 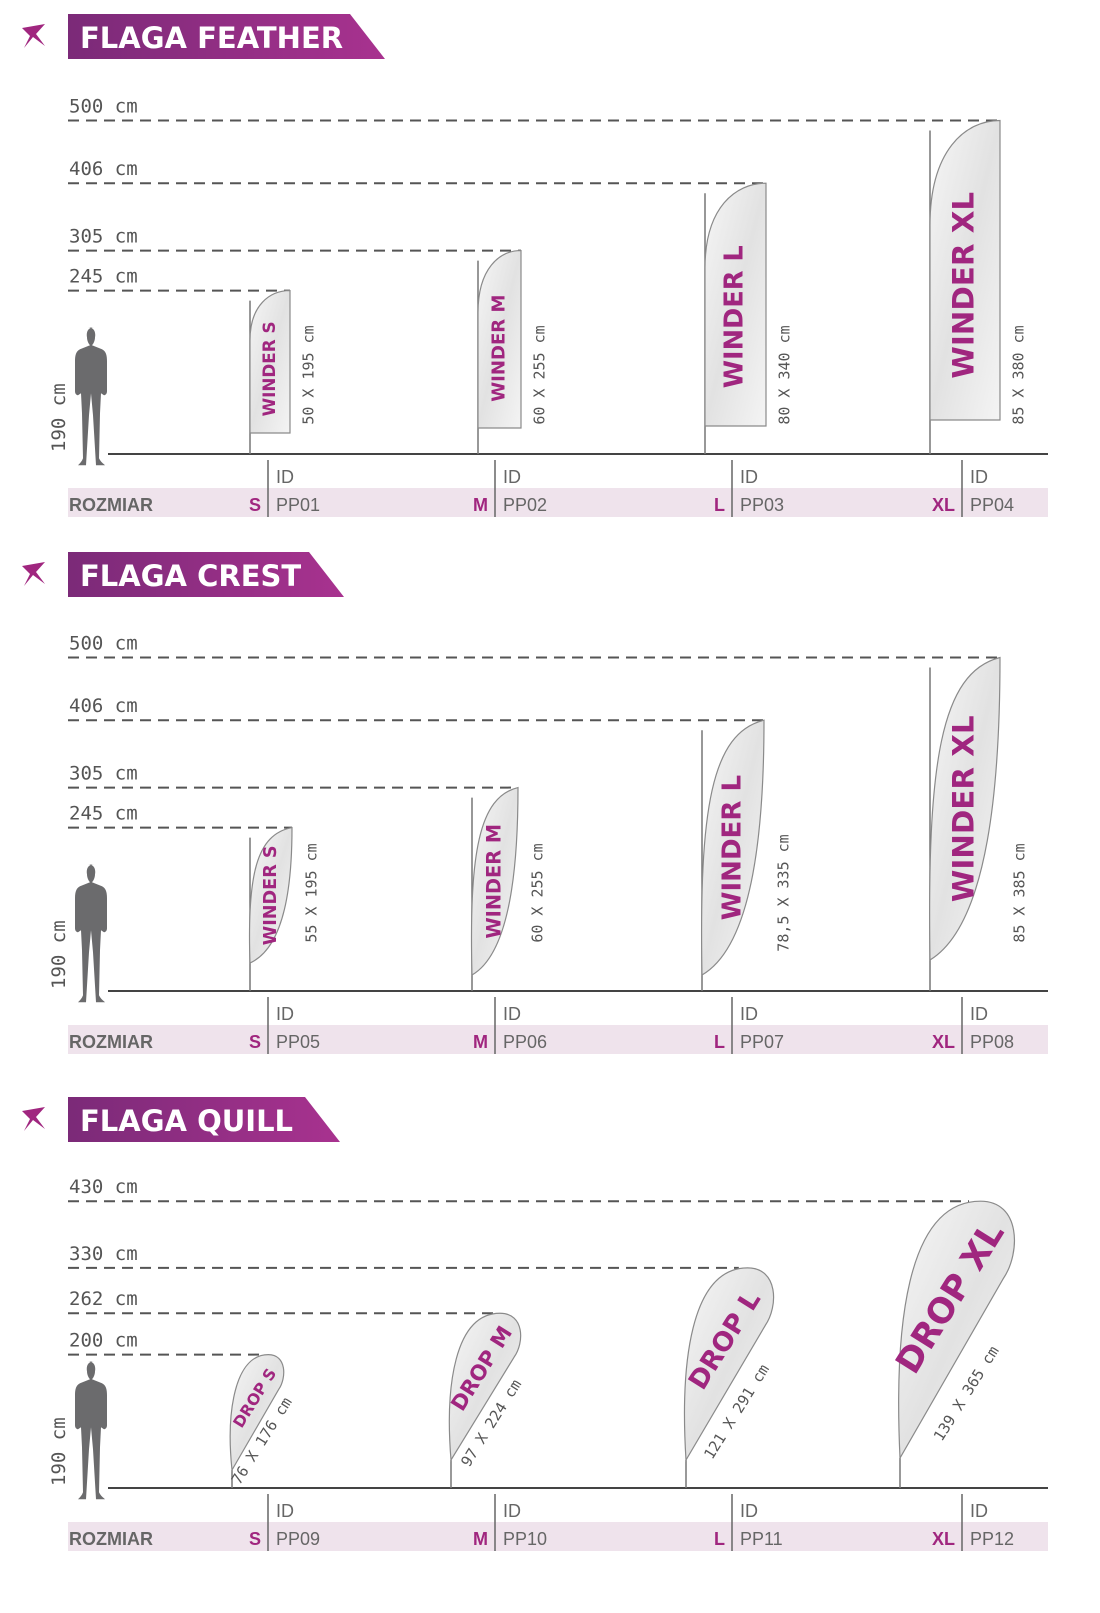 What do you see at coordinates (1020, 892) in the screenshot?
I see `flag-dimensions: 85 X 385 cm` at bounding box center [1020, 892].